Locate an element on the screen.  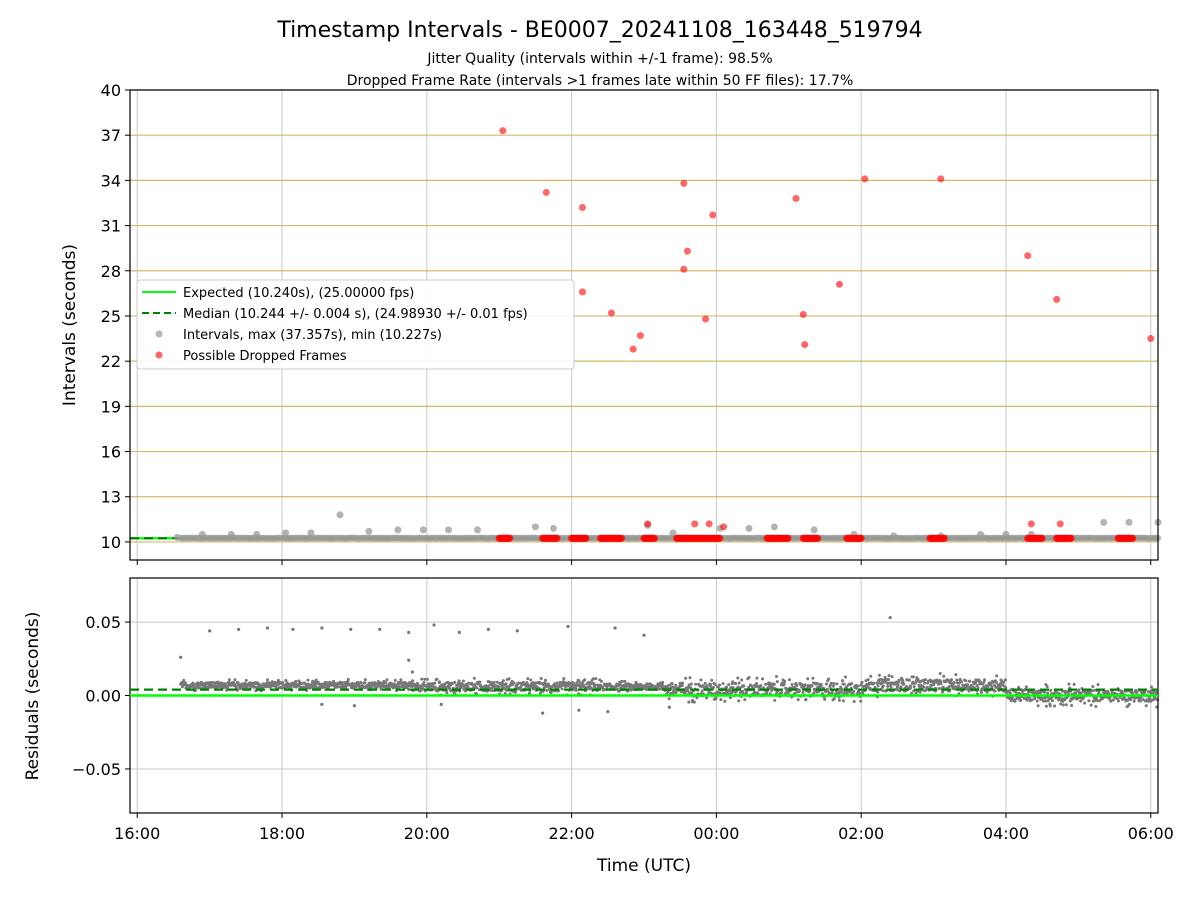
residuals-y-axis-label: Residuals (seconds) is located at coordinates (33, 696).